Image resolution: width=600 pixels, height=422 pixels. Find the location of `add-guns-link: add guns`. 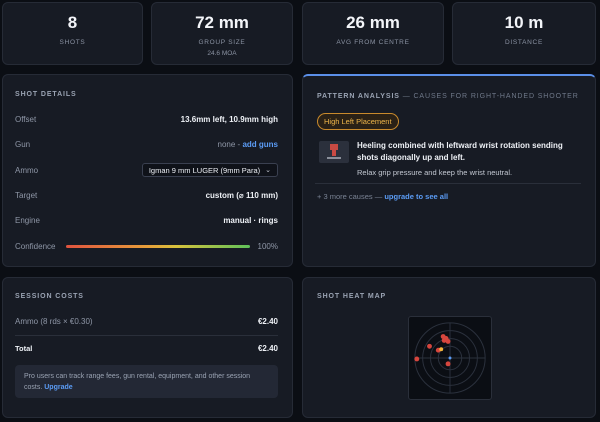

add-guns-link: add guns is located at coordinates (260, 144).